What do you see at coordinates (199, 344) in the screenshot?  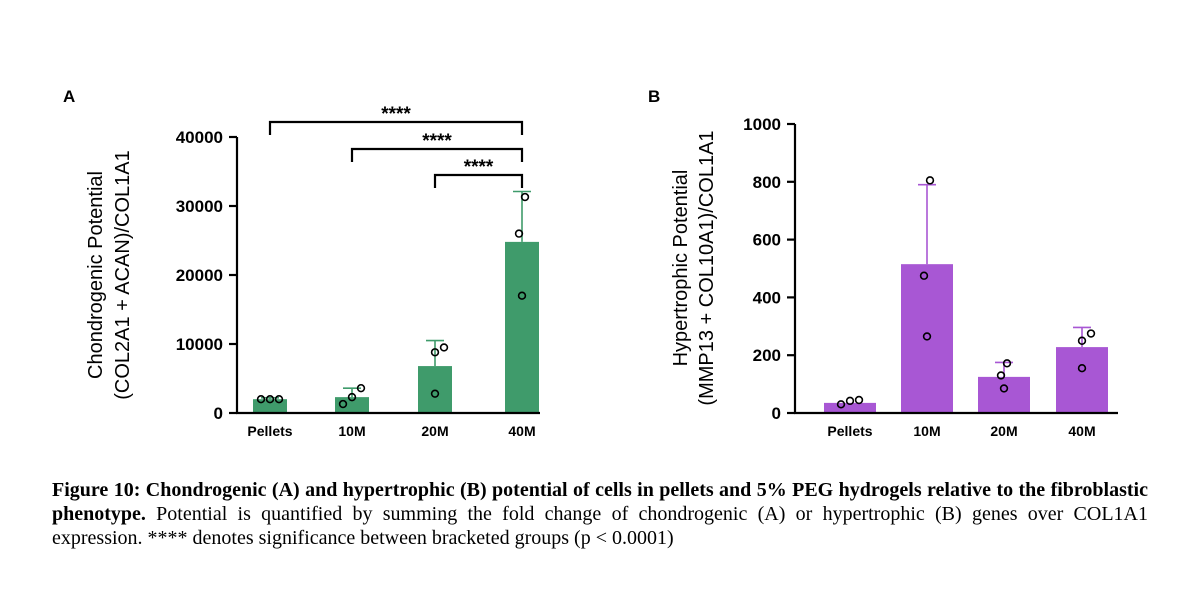 I see `y-tick-label: 10000` at bounding box center [199, 344].